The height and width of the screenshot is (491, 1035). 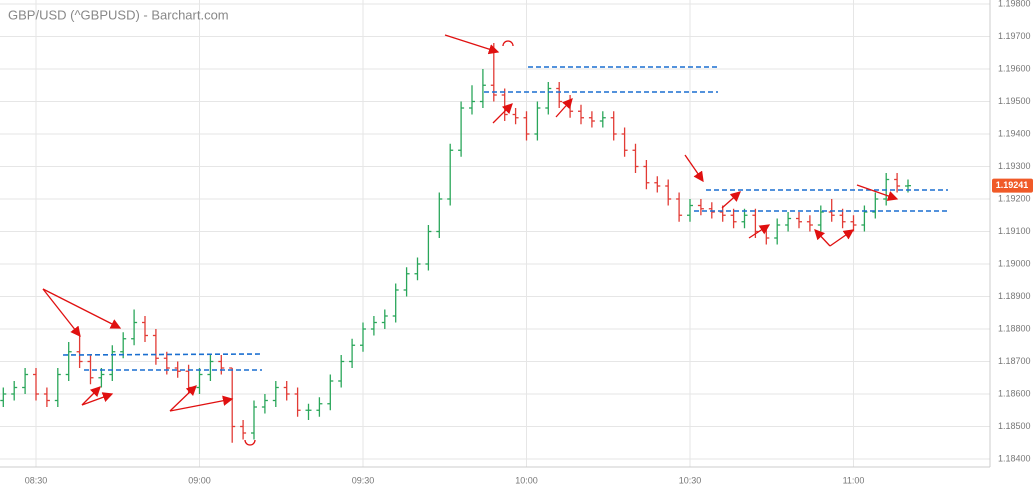 I want to click on y-tick-label: 1.18400, so click(x=1014, y=458).